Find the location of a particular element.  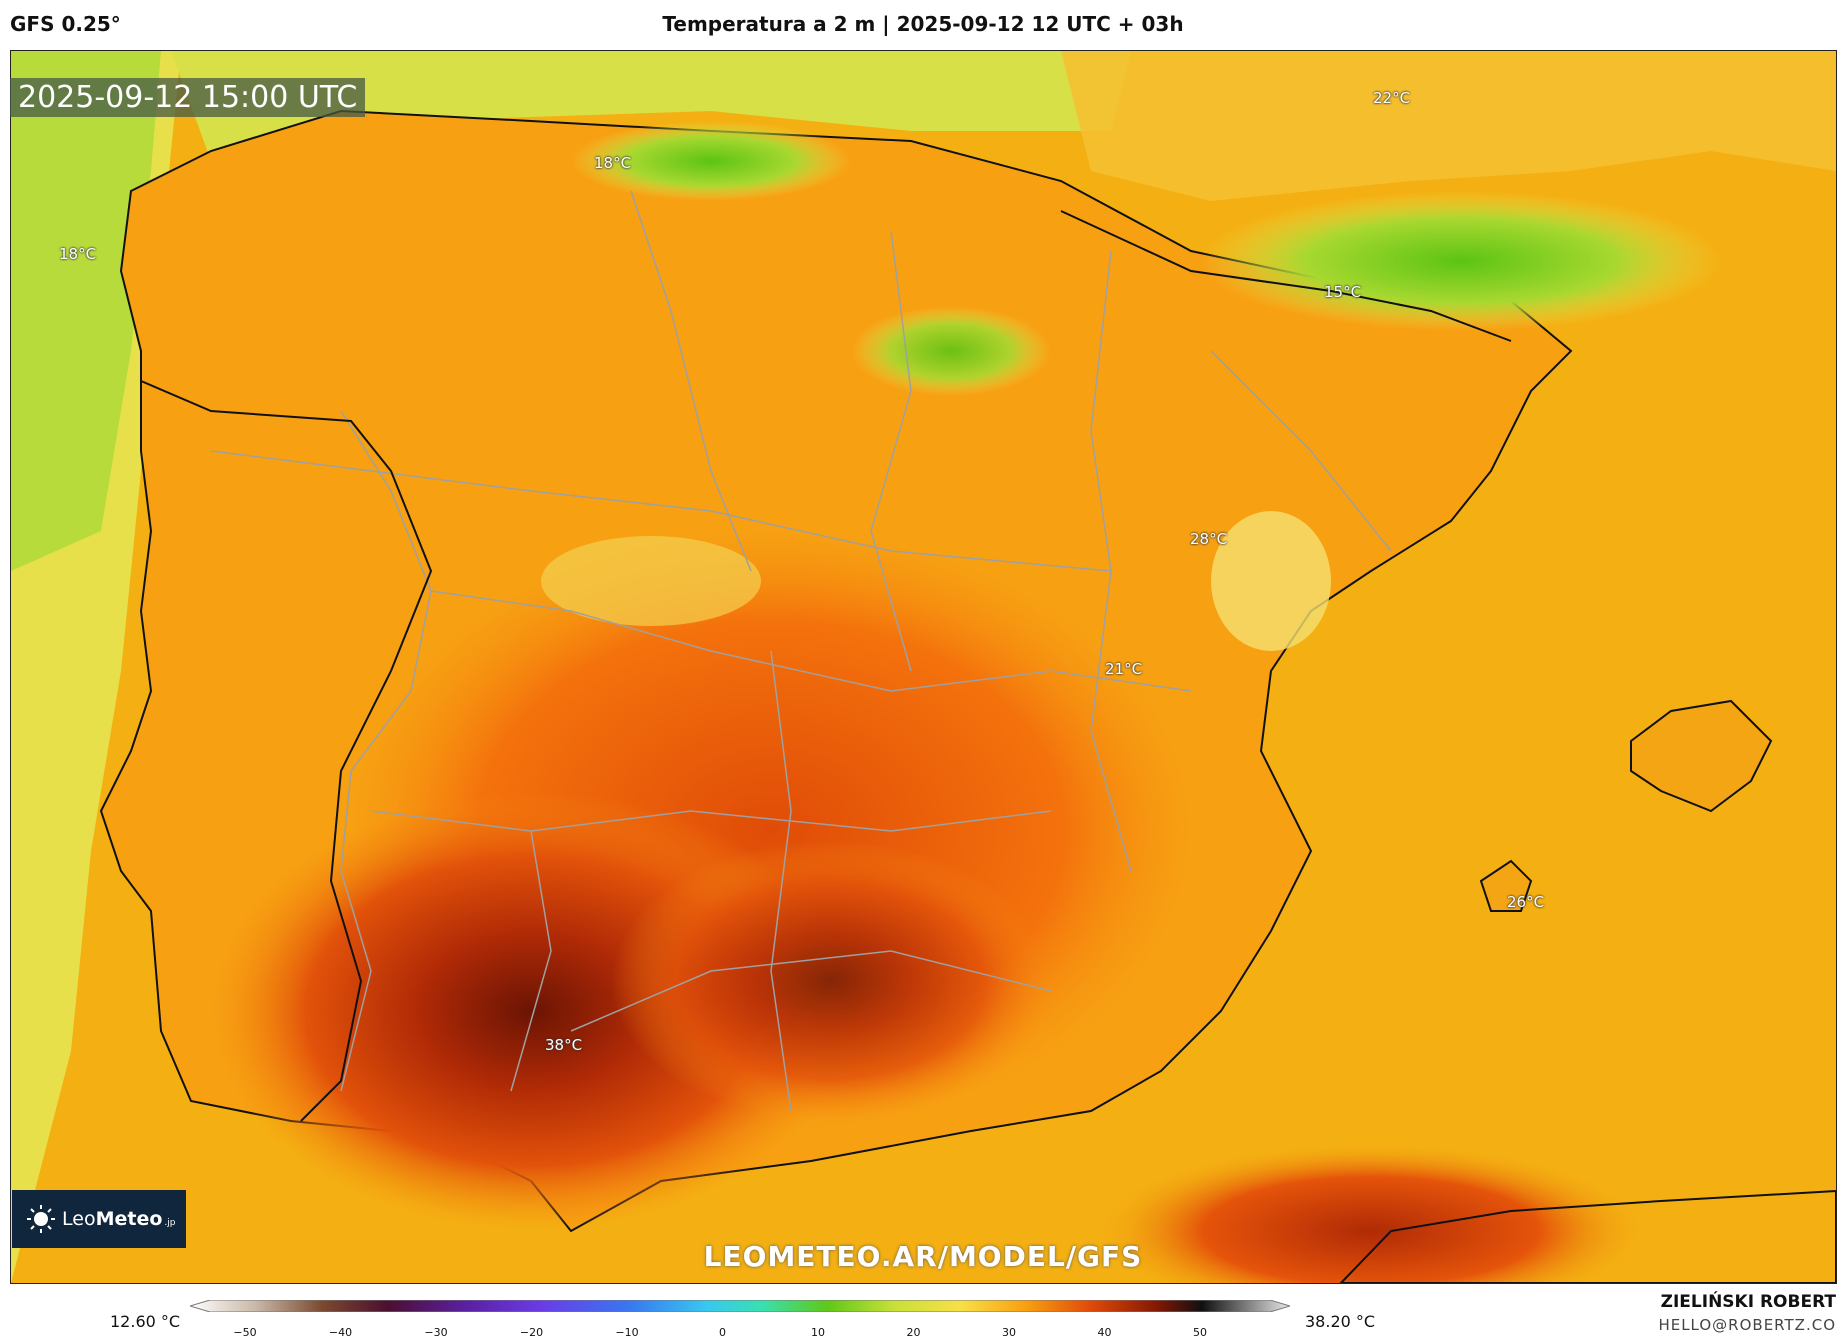

africa-heat is located at coordinates (1371, 1212).